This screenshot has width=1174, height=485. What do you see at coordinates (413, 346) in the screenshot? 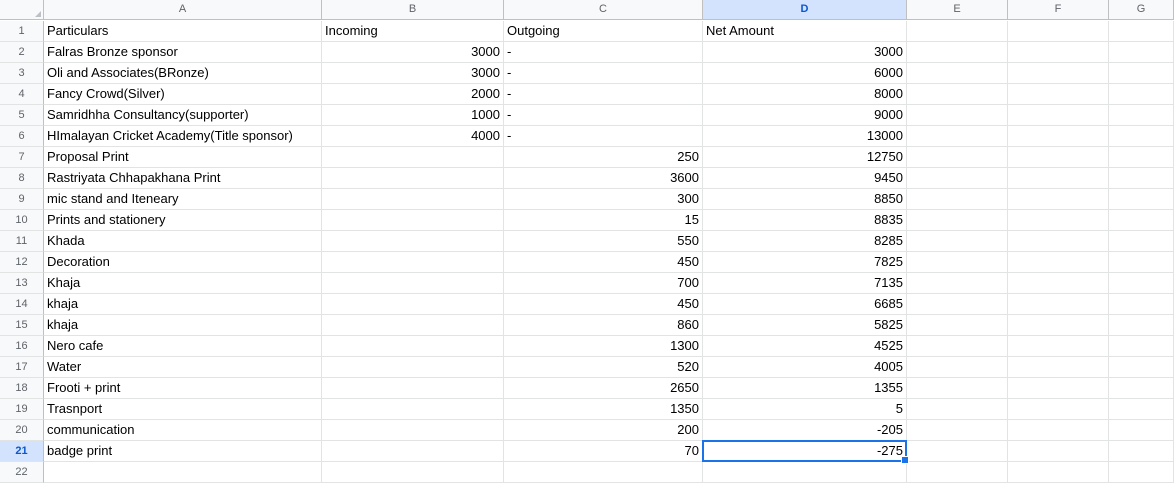
I see `cell-b16` at bounding box center [413, 346].